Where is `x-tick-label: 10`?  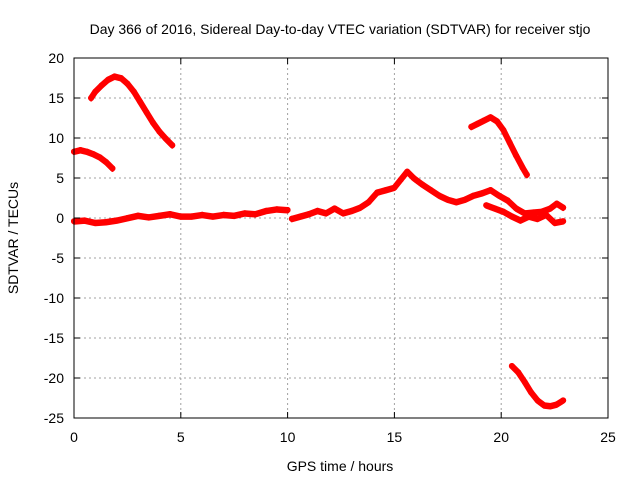 x-tick-label: 10 is located at coordinates (288, 437).